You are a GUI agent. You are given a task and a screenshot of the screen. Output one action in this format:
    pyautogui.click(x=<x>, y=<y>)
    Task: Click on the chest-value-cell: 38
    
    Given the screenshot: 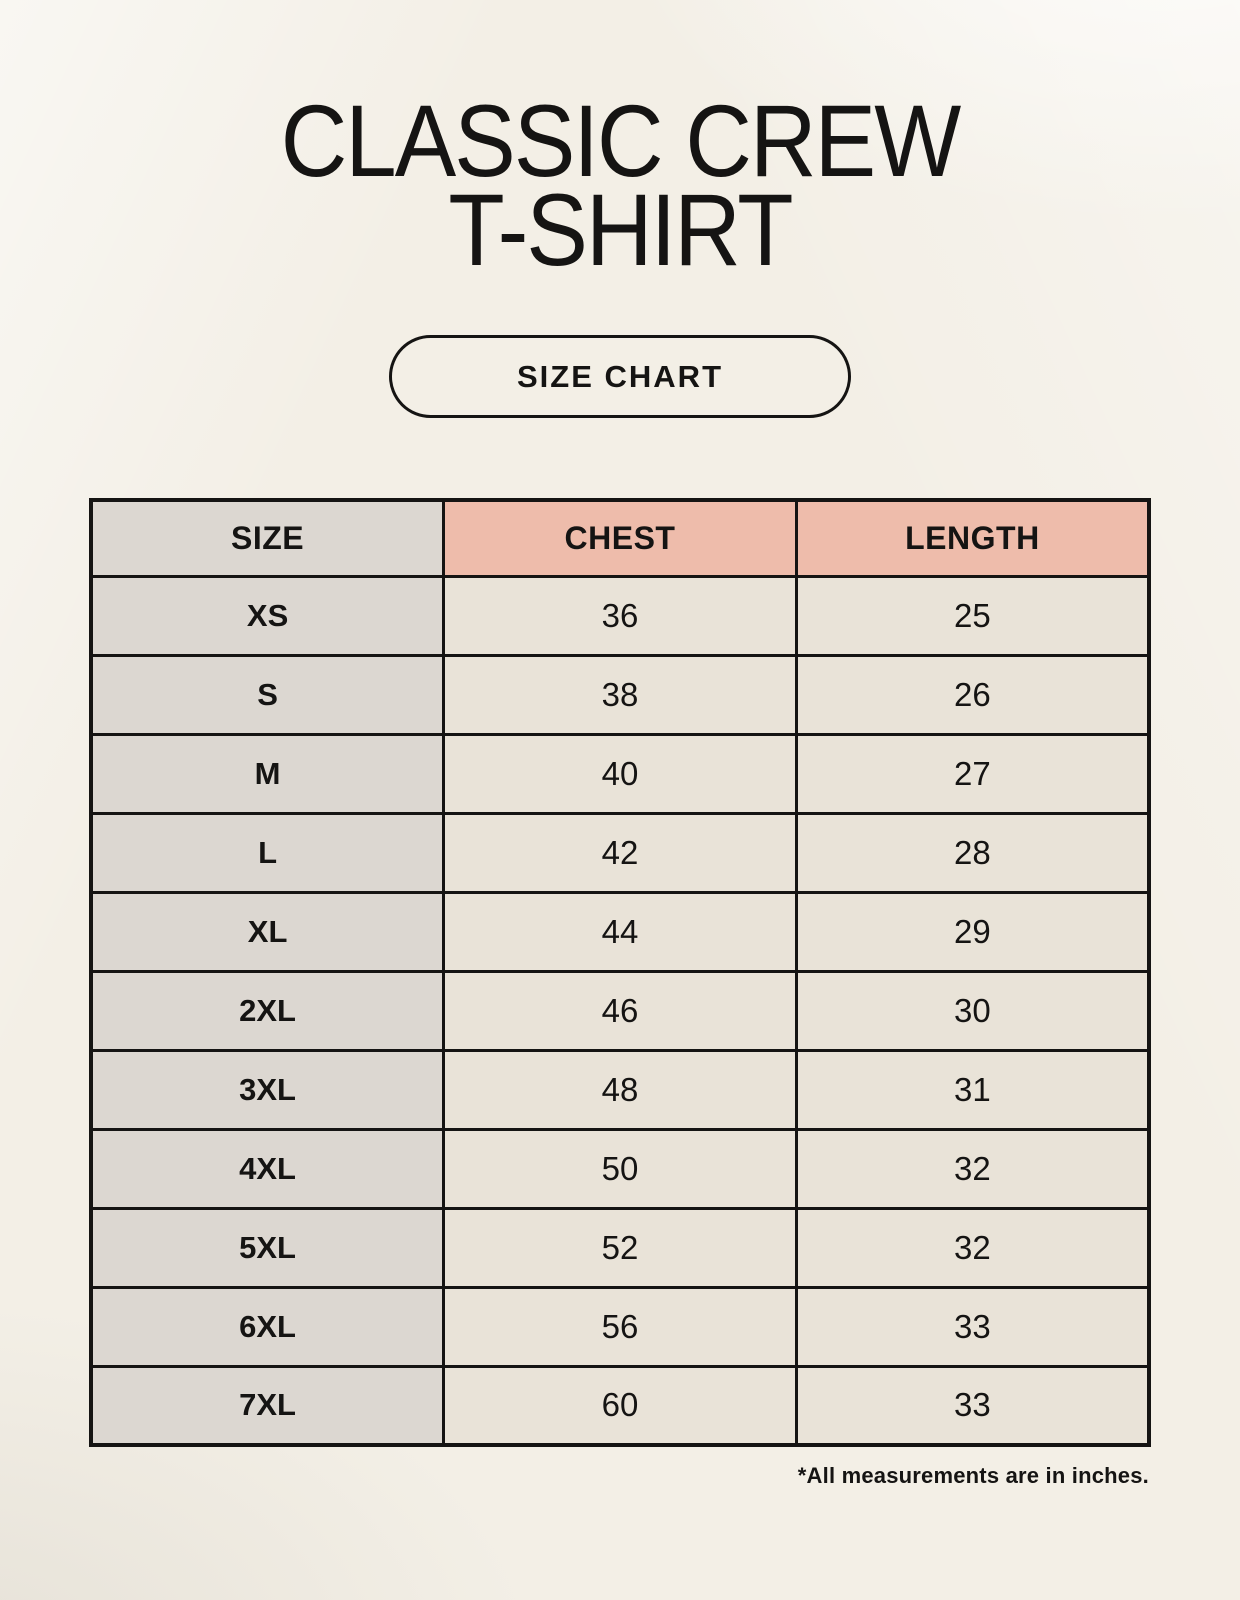 What is the action you would take?
    pyautogui.click(x=620, y=694)
    